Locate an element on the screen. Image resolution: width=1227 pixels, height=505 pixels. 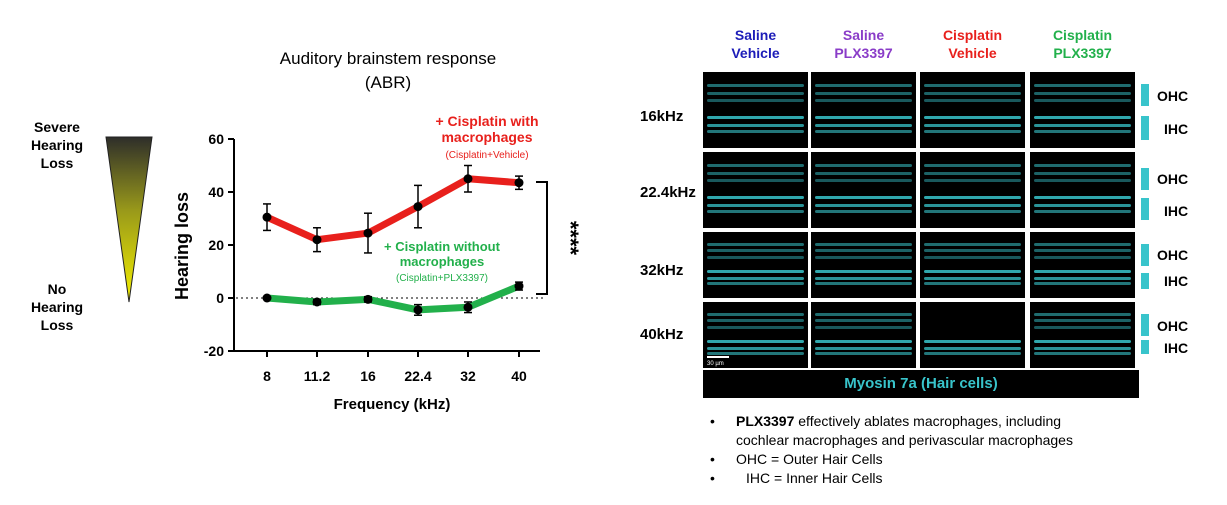
series-group is located at coordinates (393, 240).